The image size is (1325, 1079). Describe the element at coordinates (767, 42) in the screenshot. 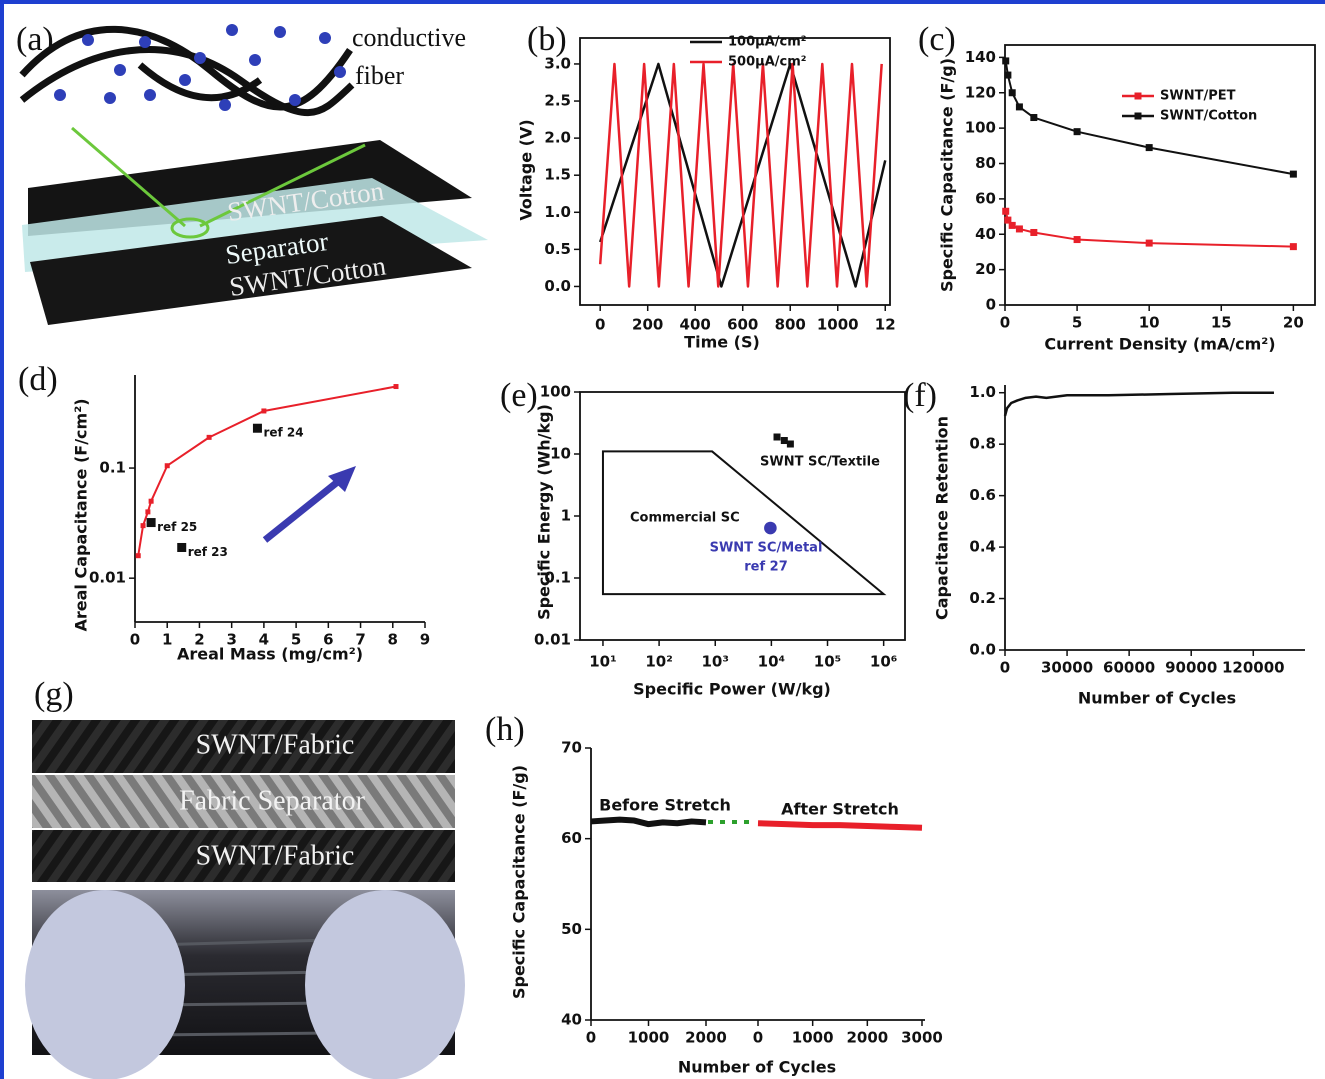

I see `legend-label: 100μA/cm²` at that location.